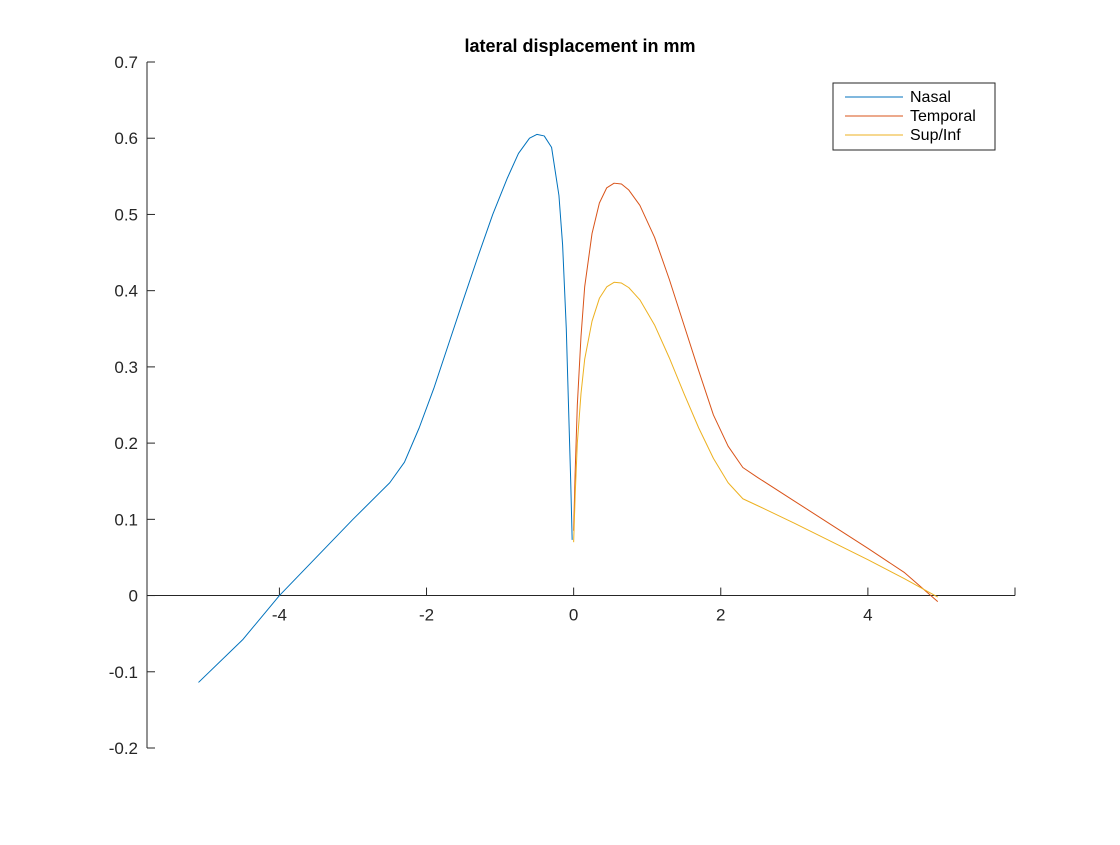  I want to click on x-tick-label: -2, so click(426, 615).